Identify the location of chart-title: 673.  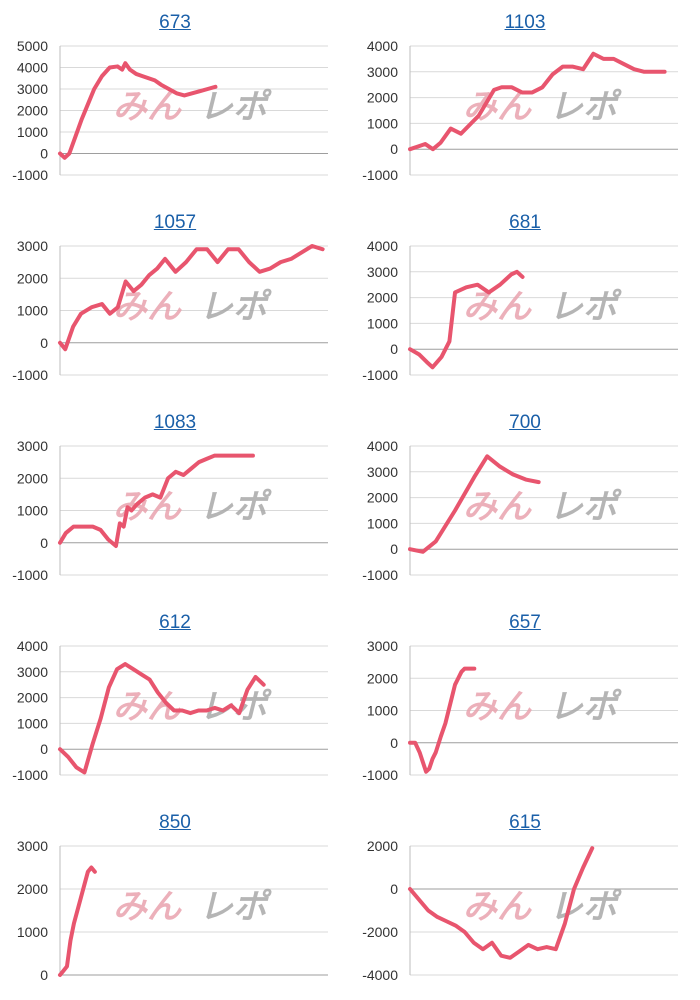
(175, 22).